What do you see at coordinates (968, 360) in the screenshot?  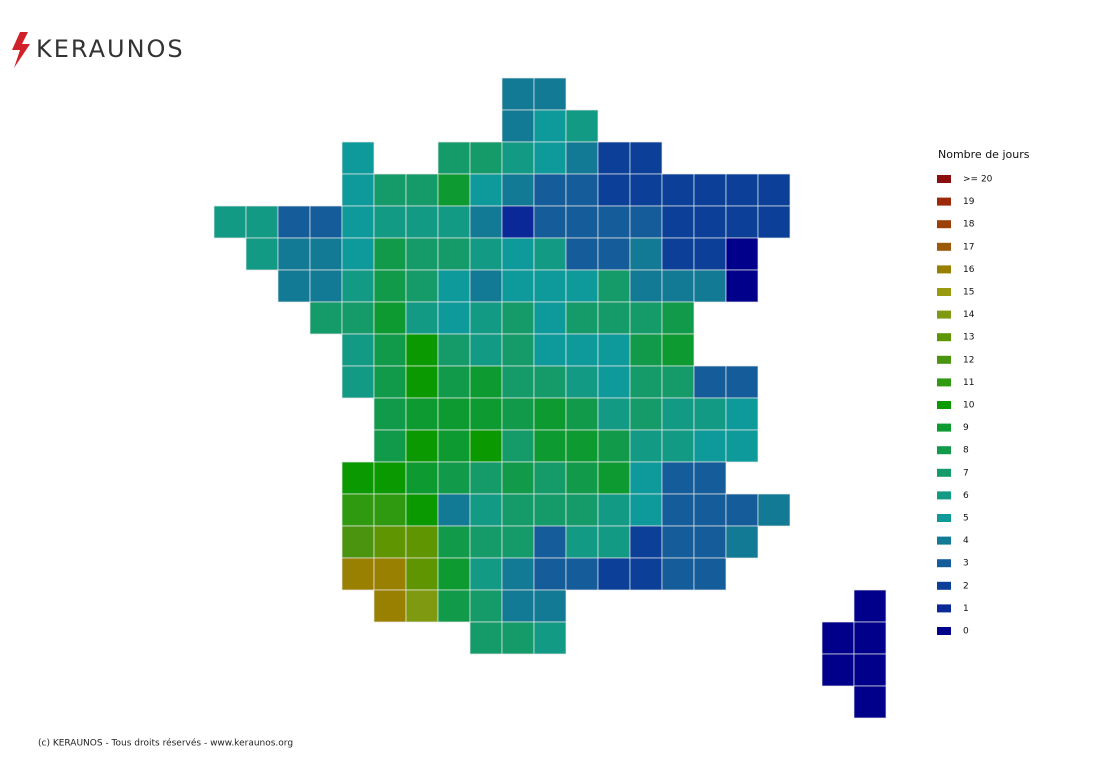 I see `legend-label: 12` at bounding box center [968, 360].